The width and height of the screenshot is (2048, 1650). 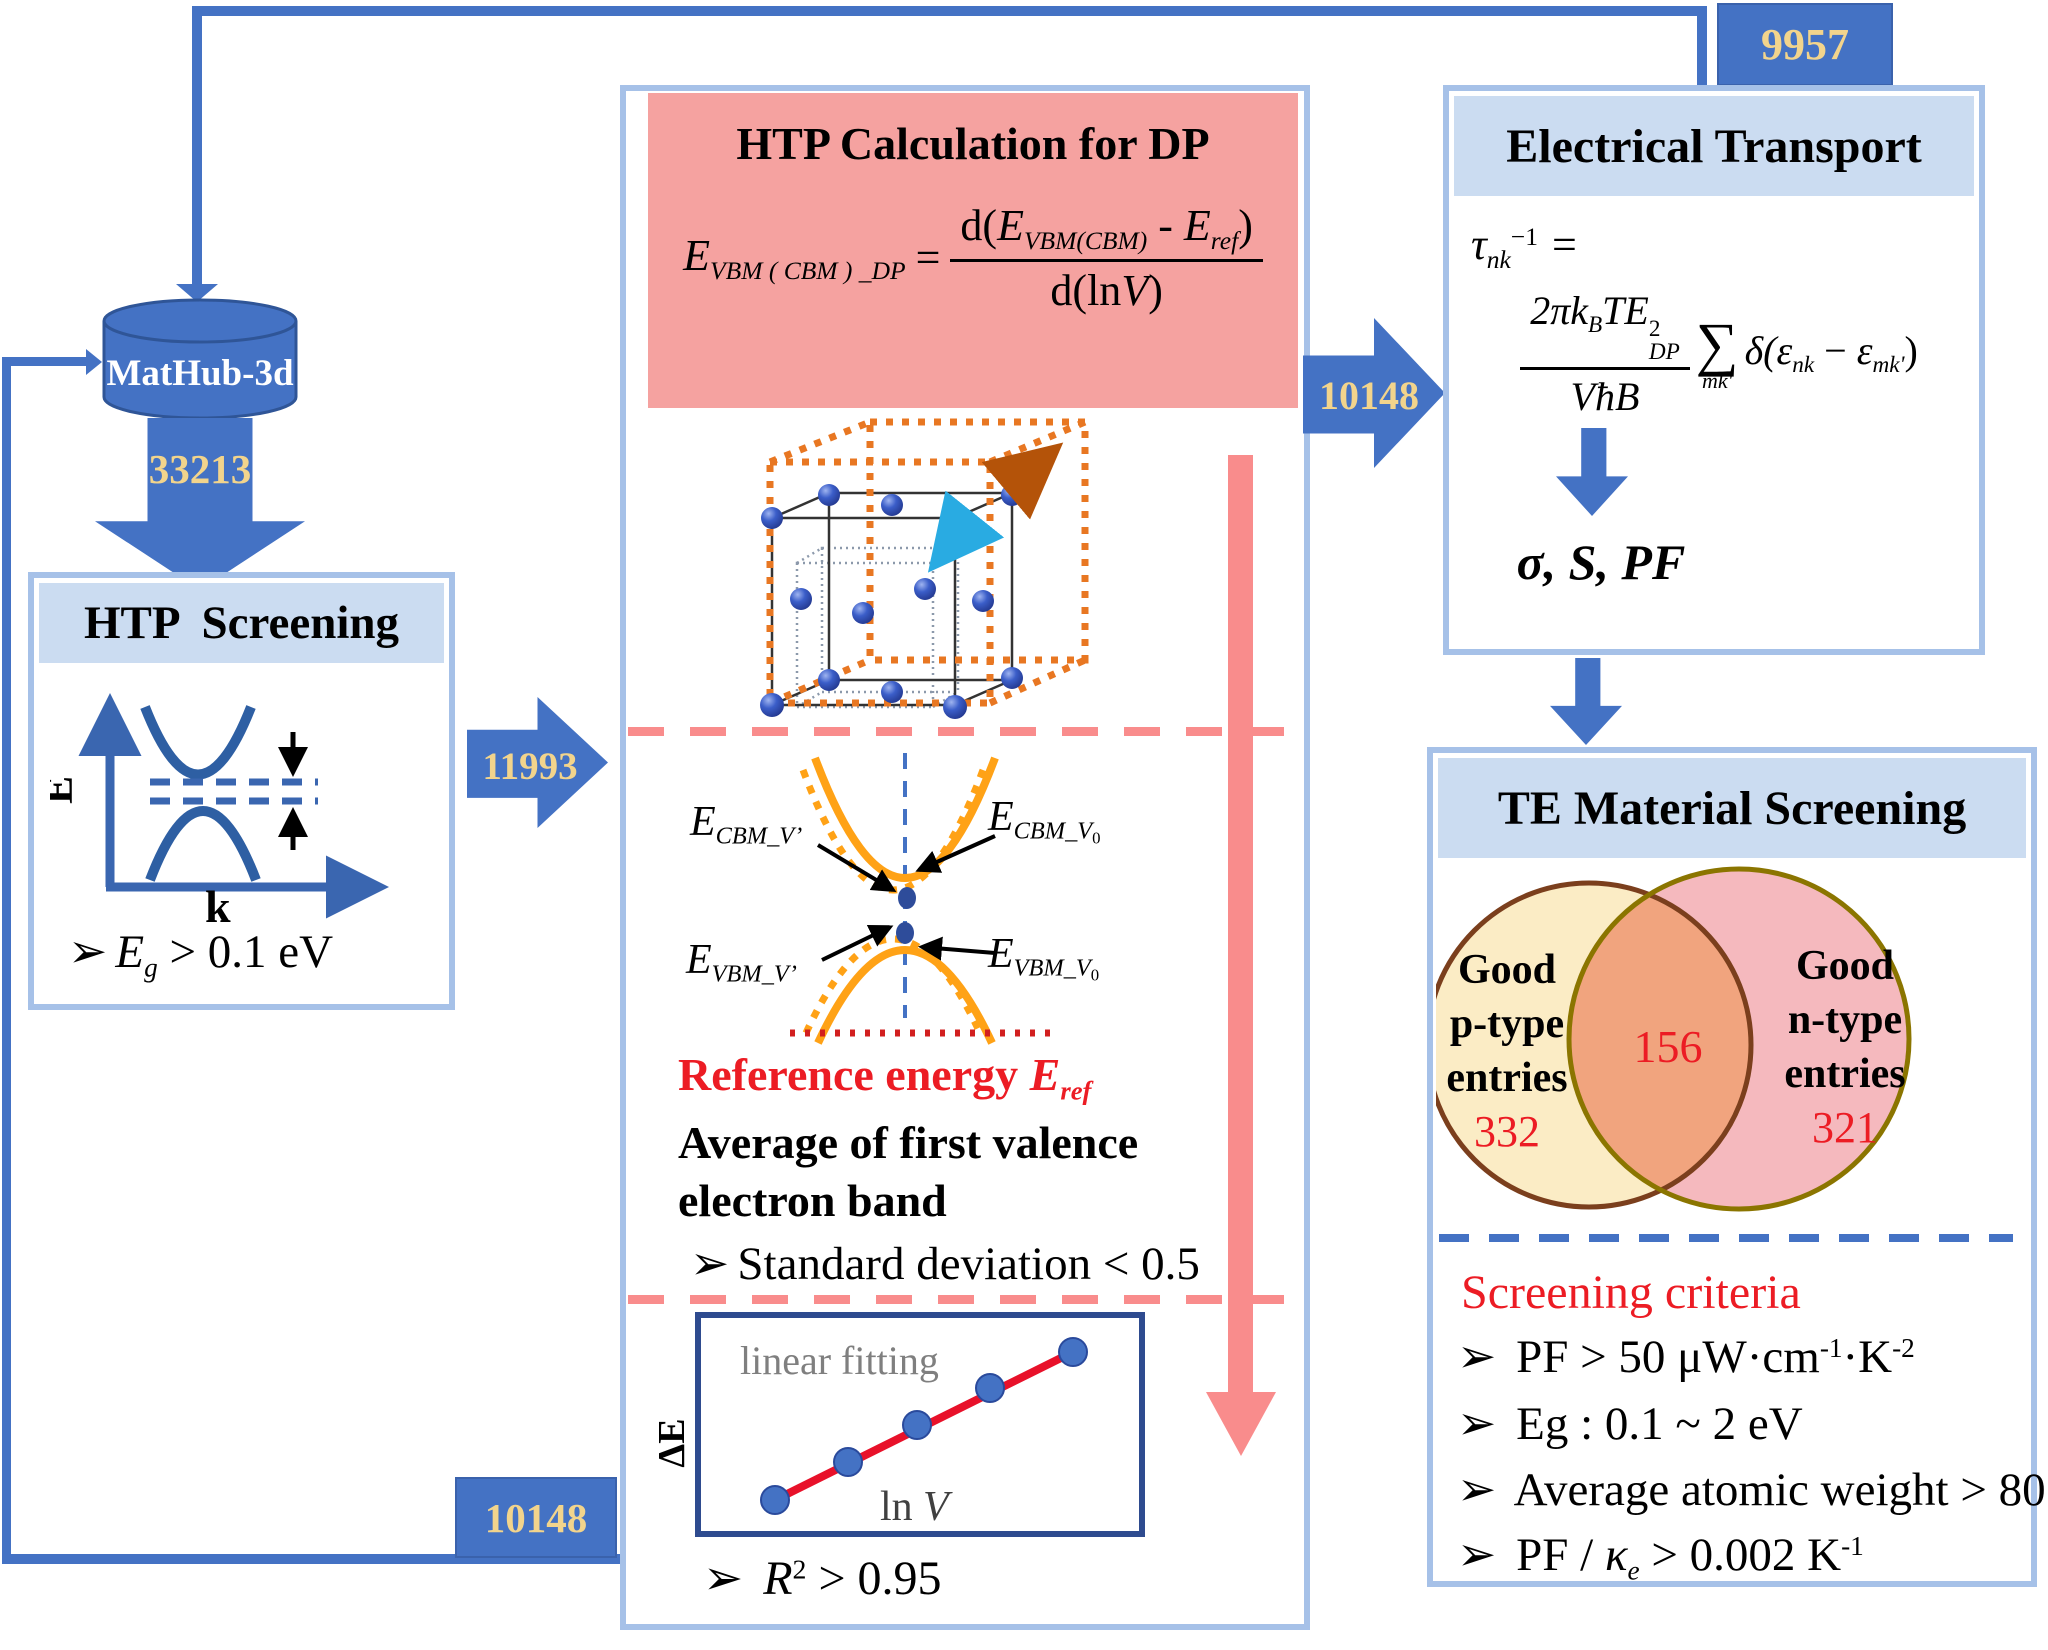 I want to click on label-ecbm-vprime: ECBM_V’, so click(x=746, y=824).